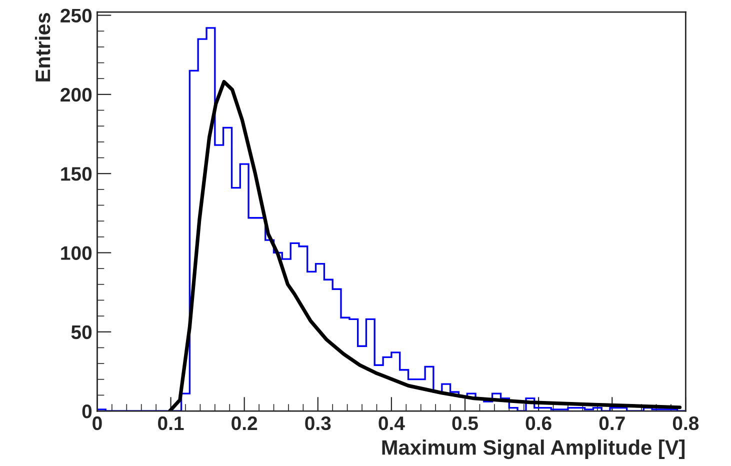 Image resolution: width=731 pixels, height=466 pixels. I want to click on x-axis-title: Maximum Signal Amplitude [V], so click(533, 450).